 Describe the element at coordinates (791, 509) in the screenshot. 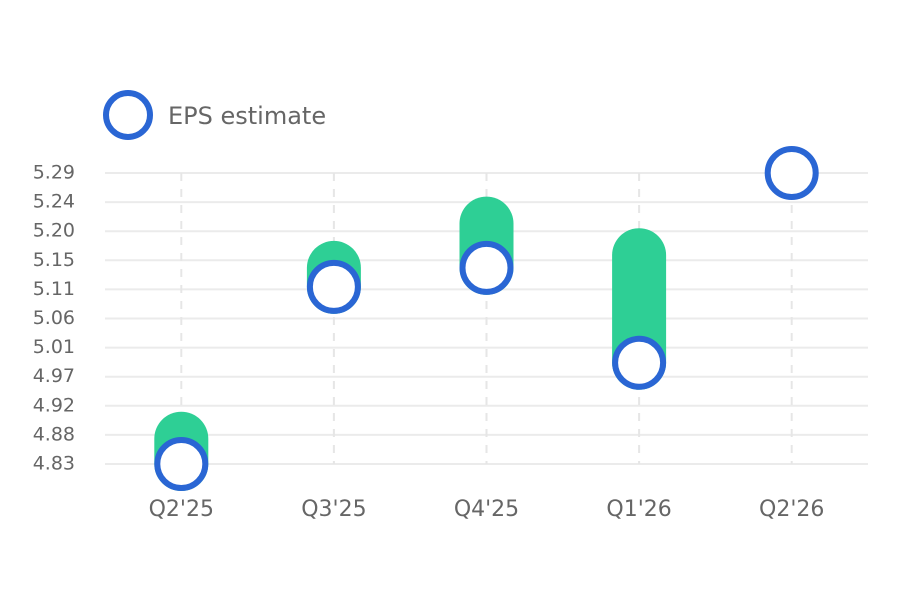

I see `x-tick-label: Q2'26` at that location.